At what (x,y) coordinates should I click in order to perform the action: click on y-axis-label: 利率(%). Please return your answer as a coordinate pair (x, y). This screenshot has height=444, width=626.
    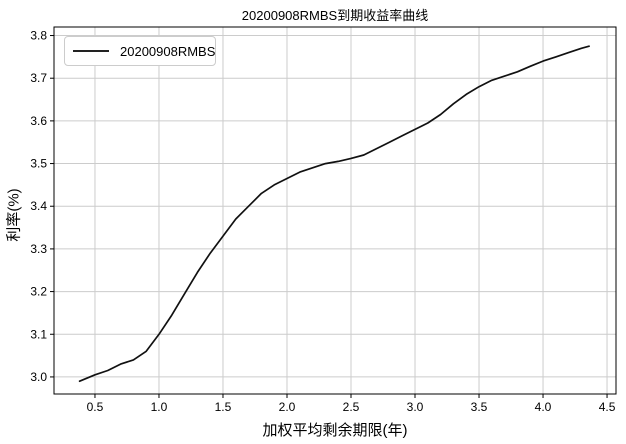
    Looking at the image, I should click on (14, 215).